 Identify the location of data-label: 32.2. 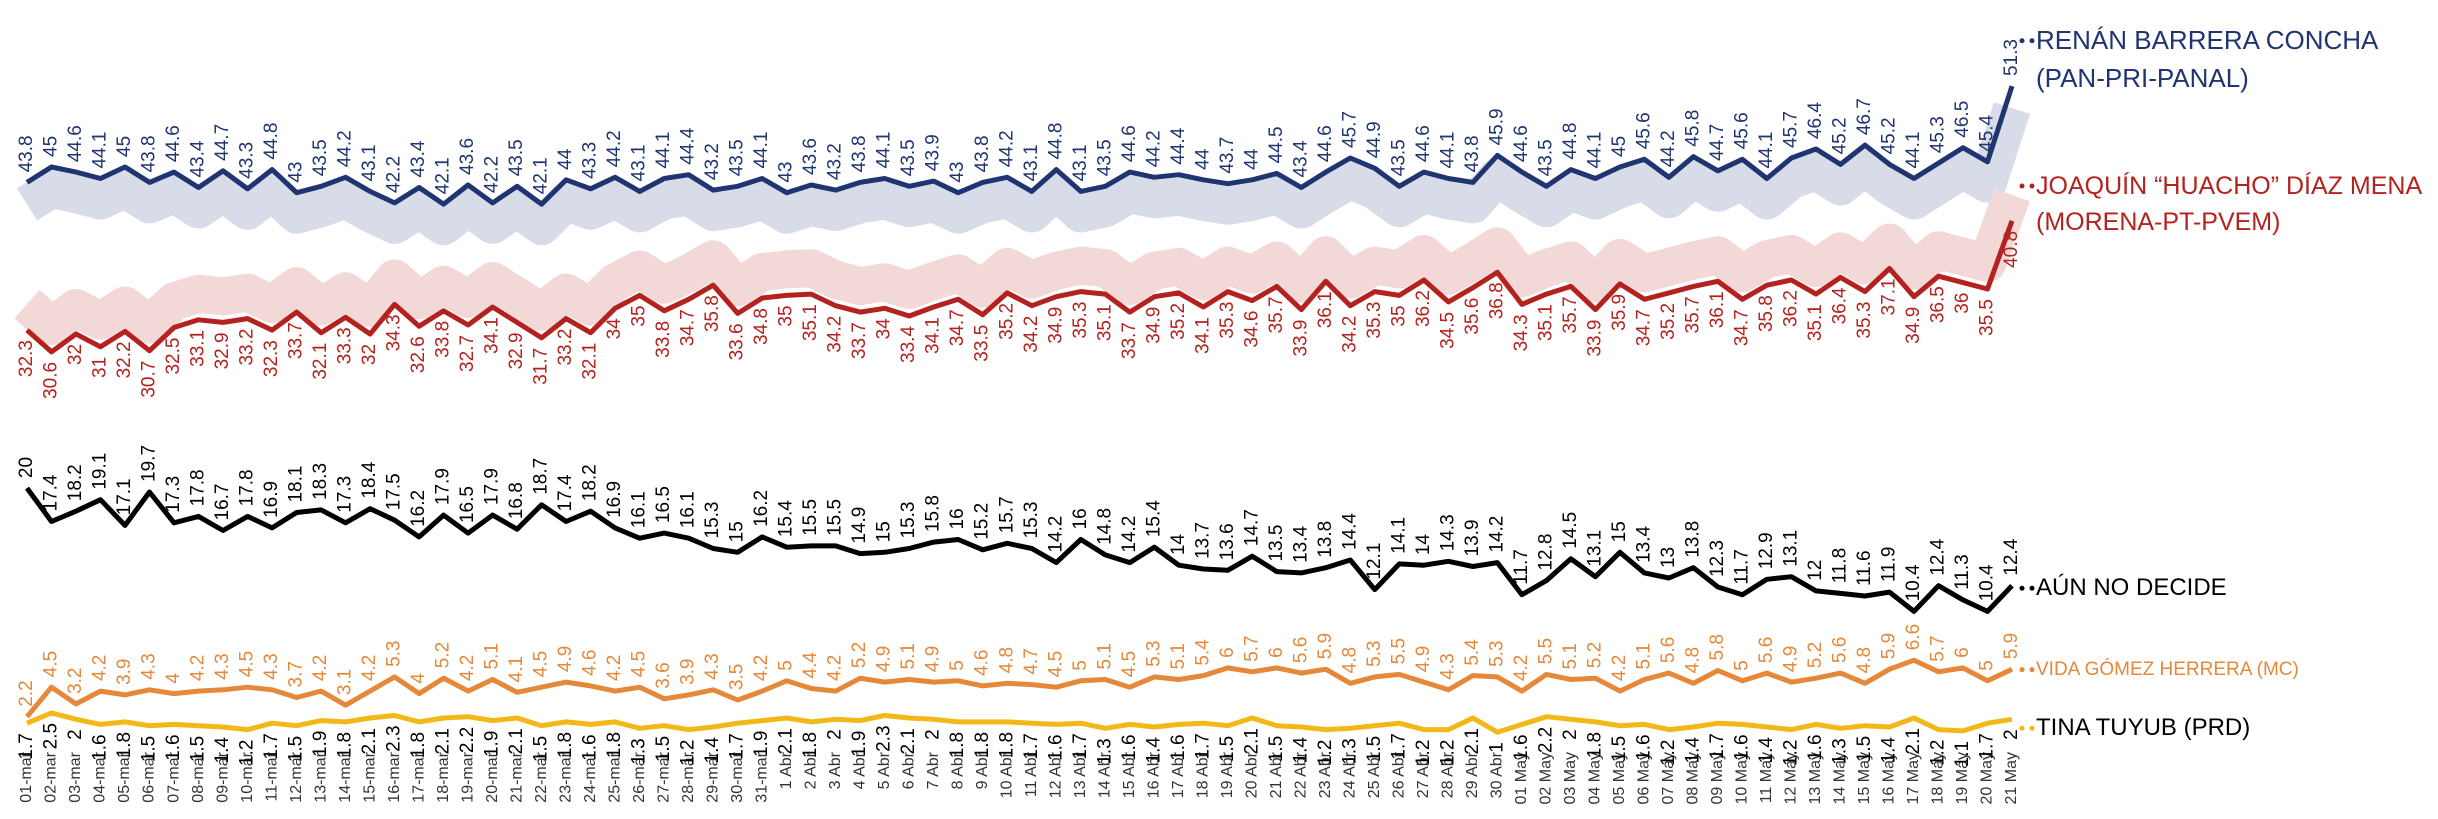
(124, 359).